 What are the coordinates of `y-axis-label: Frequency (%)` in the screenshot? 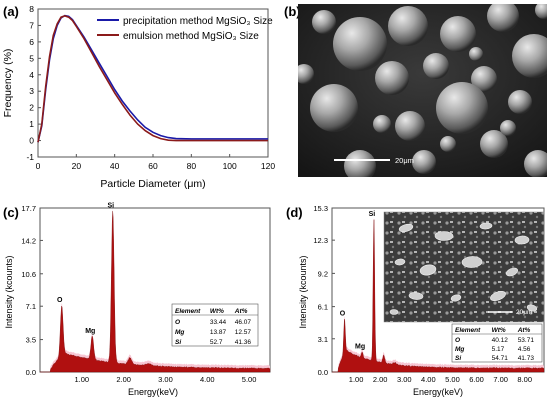 It's located at (8, 83).